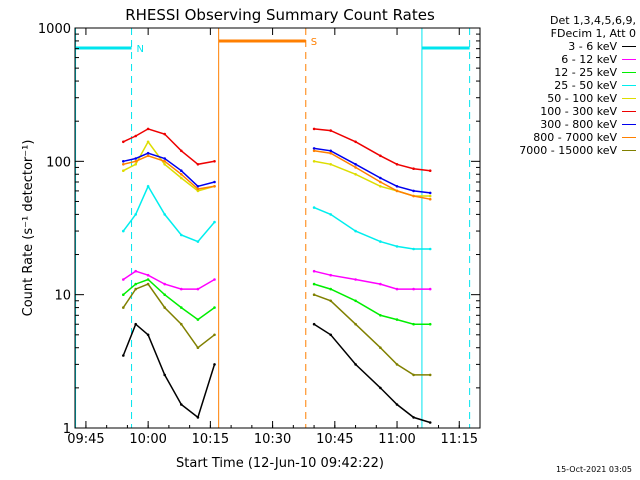  Describe the element at coordinates (592, 46) in the screenshot. I see `legend-entry-label: 3 - 6 keV` at that location.